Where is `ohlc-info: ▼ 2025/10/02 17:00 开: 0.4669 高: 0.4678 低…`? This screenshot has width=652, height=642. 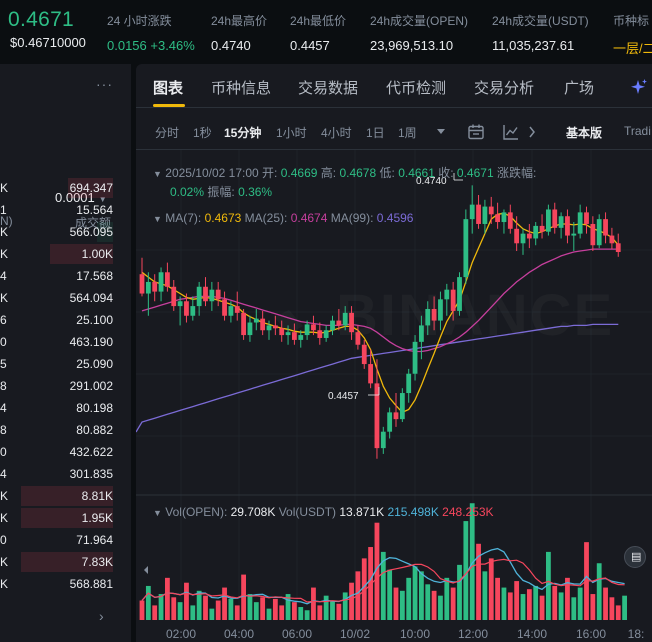
ohlc-info: ▼ 2025/10/02 17:00 开: 0.4669 高: 0.4678 低… is located at coordinates (344, 172).